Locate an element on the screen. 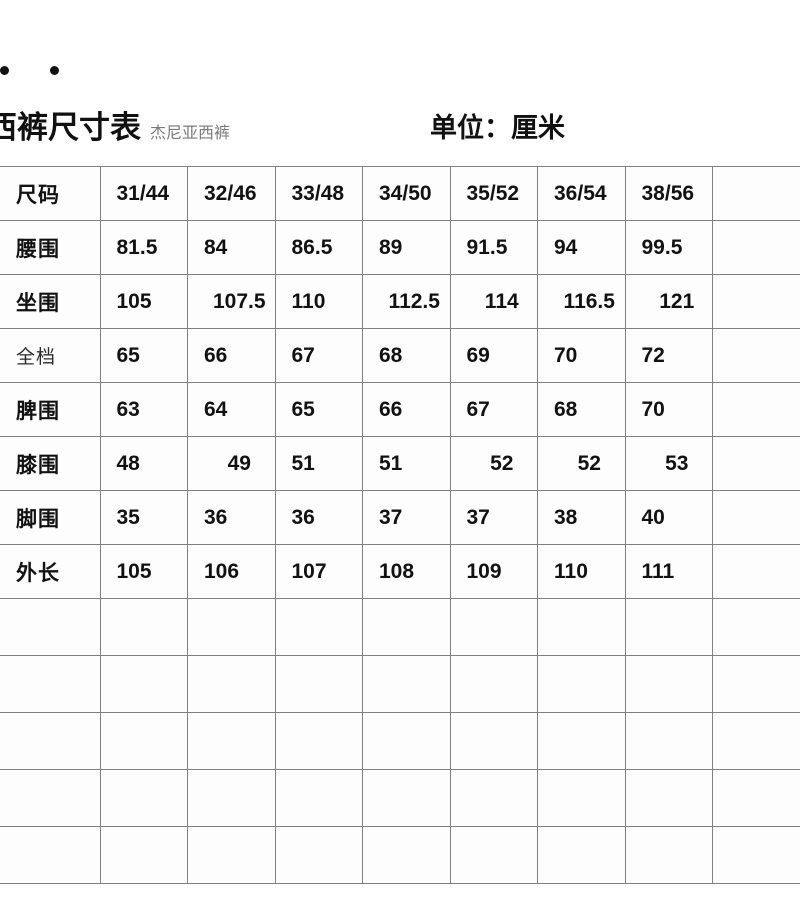 Image resolution: width=800 pixels, height=901 pixels. cell-thigh-3: 66 is located at coordinates (406, 409).